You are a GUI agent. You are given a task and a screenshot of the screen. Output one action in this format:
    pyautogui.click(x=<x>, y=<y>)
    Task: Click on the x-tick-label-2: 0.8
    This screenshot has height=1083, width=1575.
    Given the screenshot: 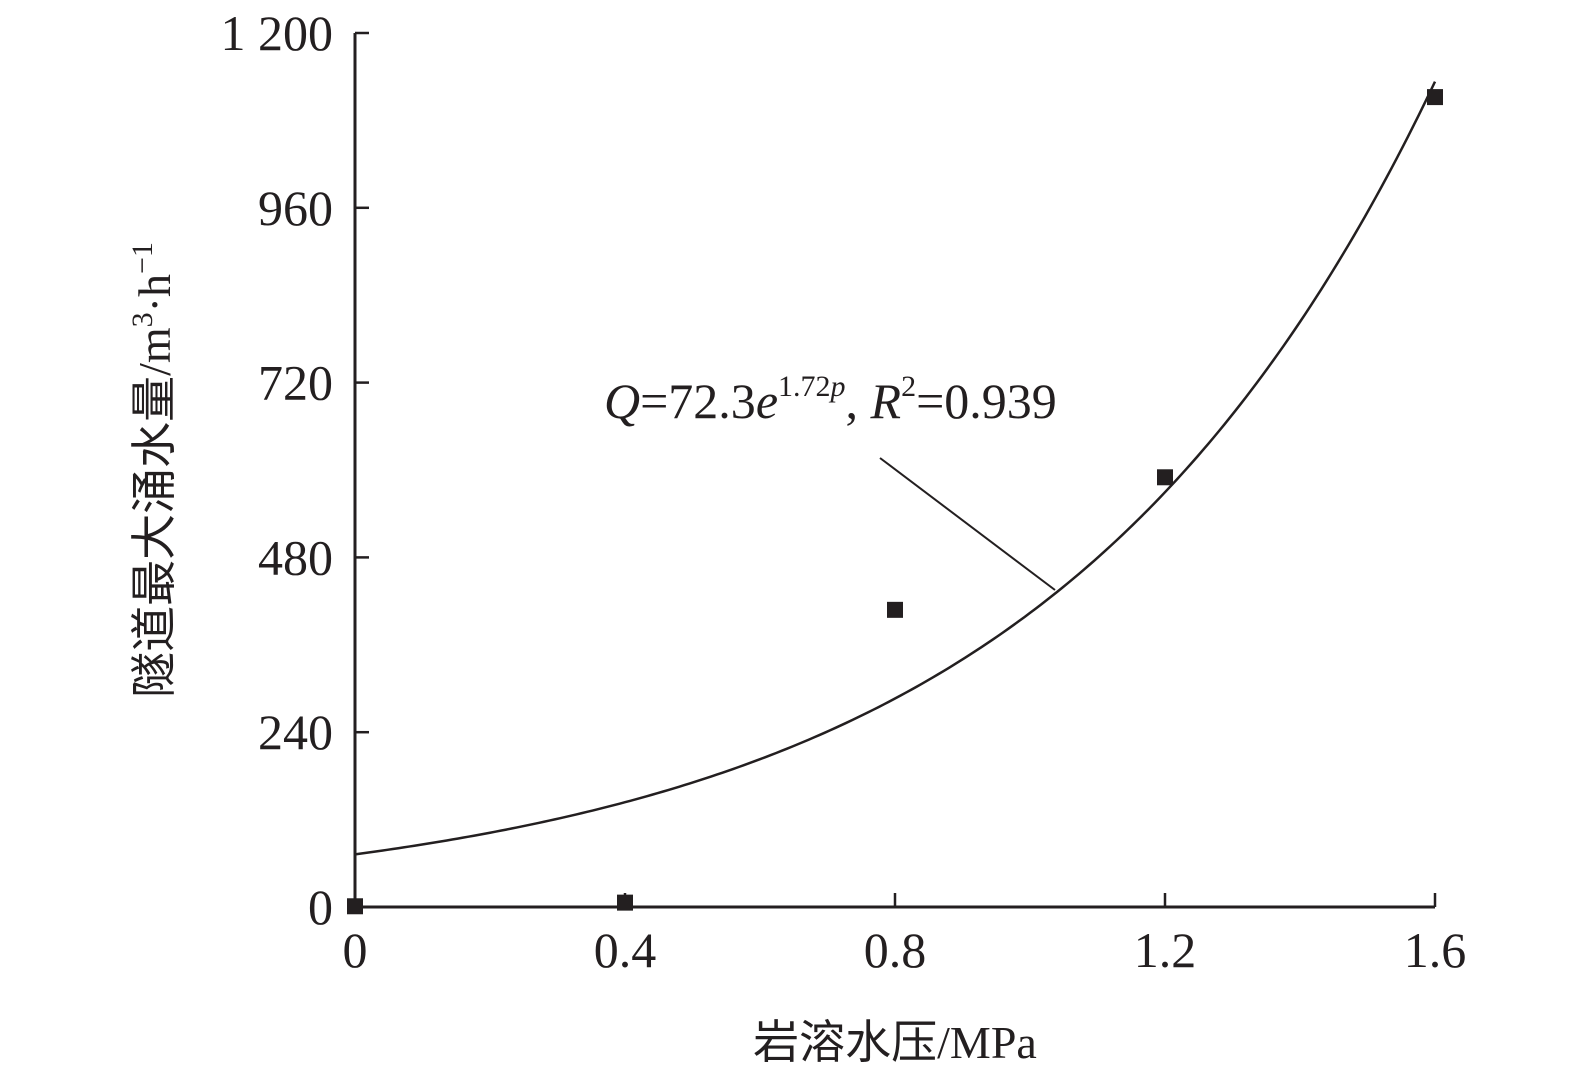 What is the action you would take?
    pyautogui.click(x=895, y=950)
    